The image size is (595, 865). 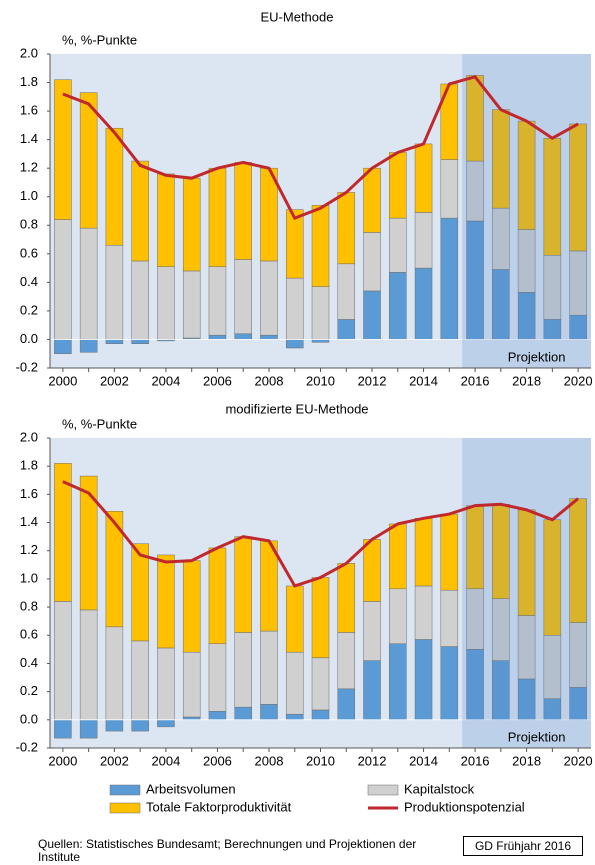 What do you see at coordinates (372, 380) in the screenshot?
I see `x-tick-label: 2012` at bounding box center [372, 380].